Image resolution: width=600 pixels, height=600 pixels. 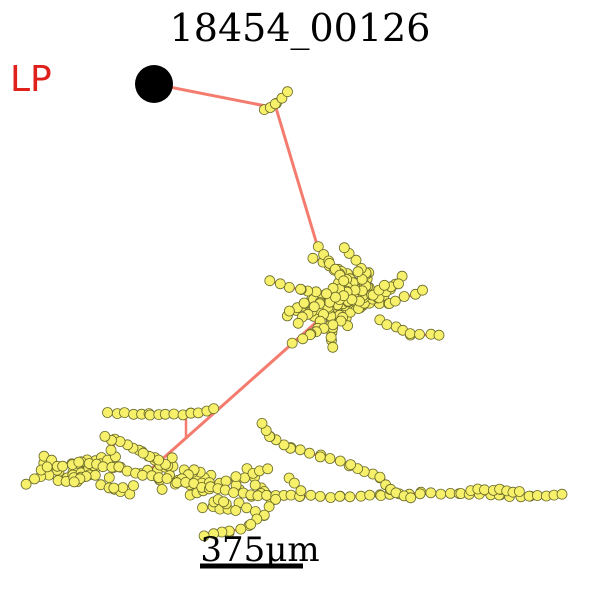 What do you see at coordinates (31, 79) in the screenshot?
I see `corner-label: LP` at bounding box center [31, 79].